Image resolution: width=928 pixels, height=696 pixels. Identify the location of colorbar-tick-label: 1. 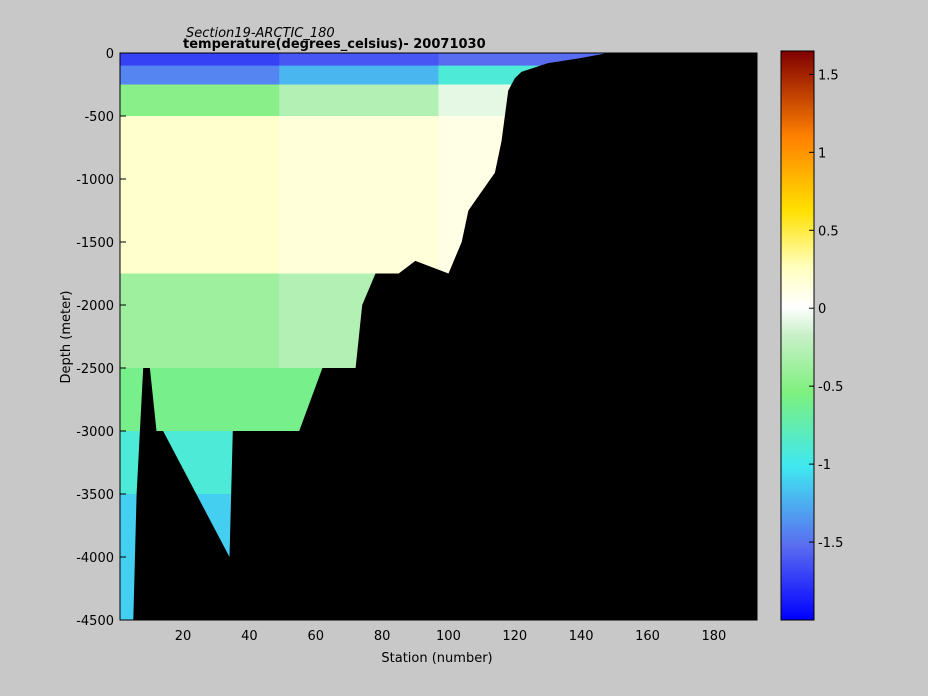
(822, 153).